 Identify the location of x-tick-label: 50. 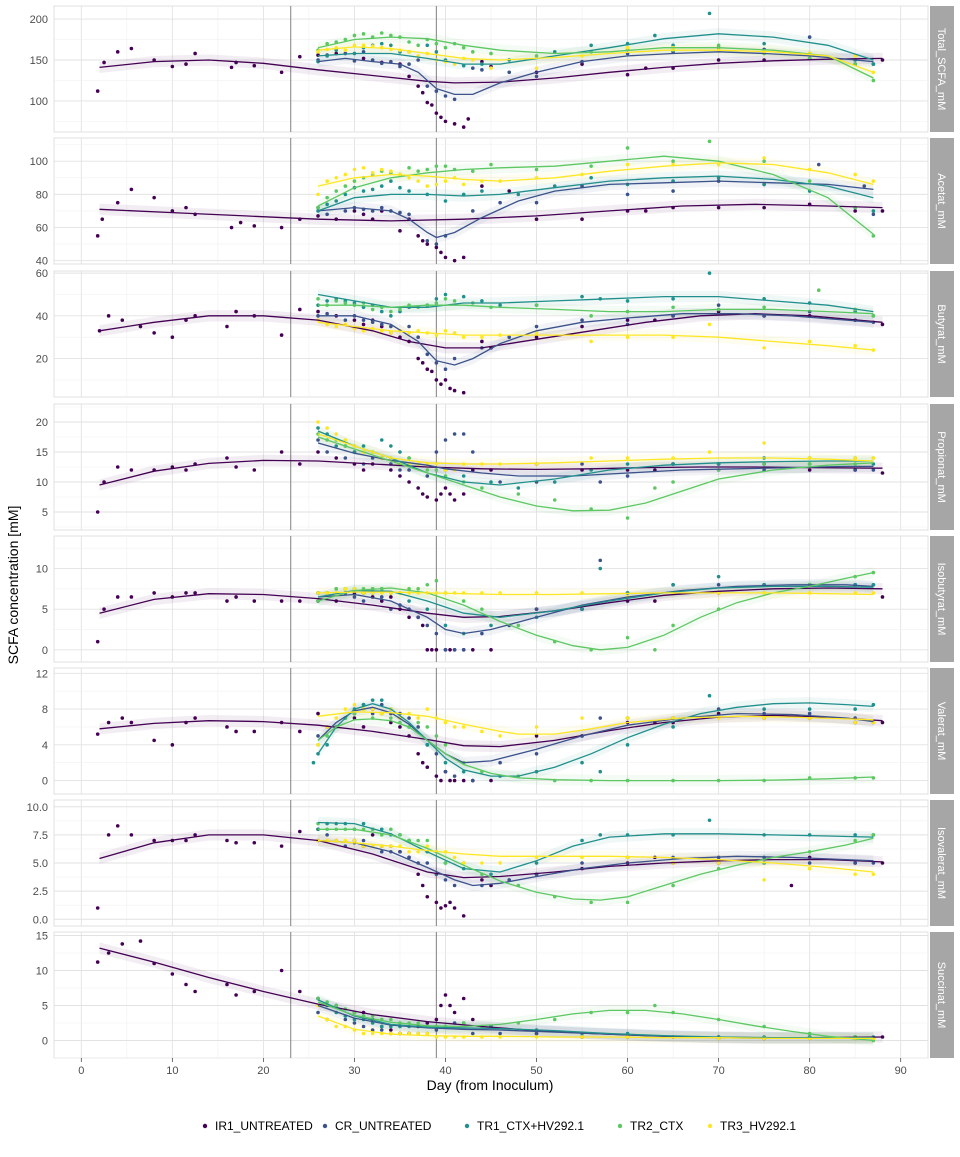
(536, 1071).